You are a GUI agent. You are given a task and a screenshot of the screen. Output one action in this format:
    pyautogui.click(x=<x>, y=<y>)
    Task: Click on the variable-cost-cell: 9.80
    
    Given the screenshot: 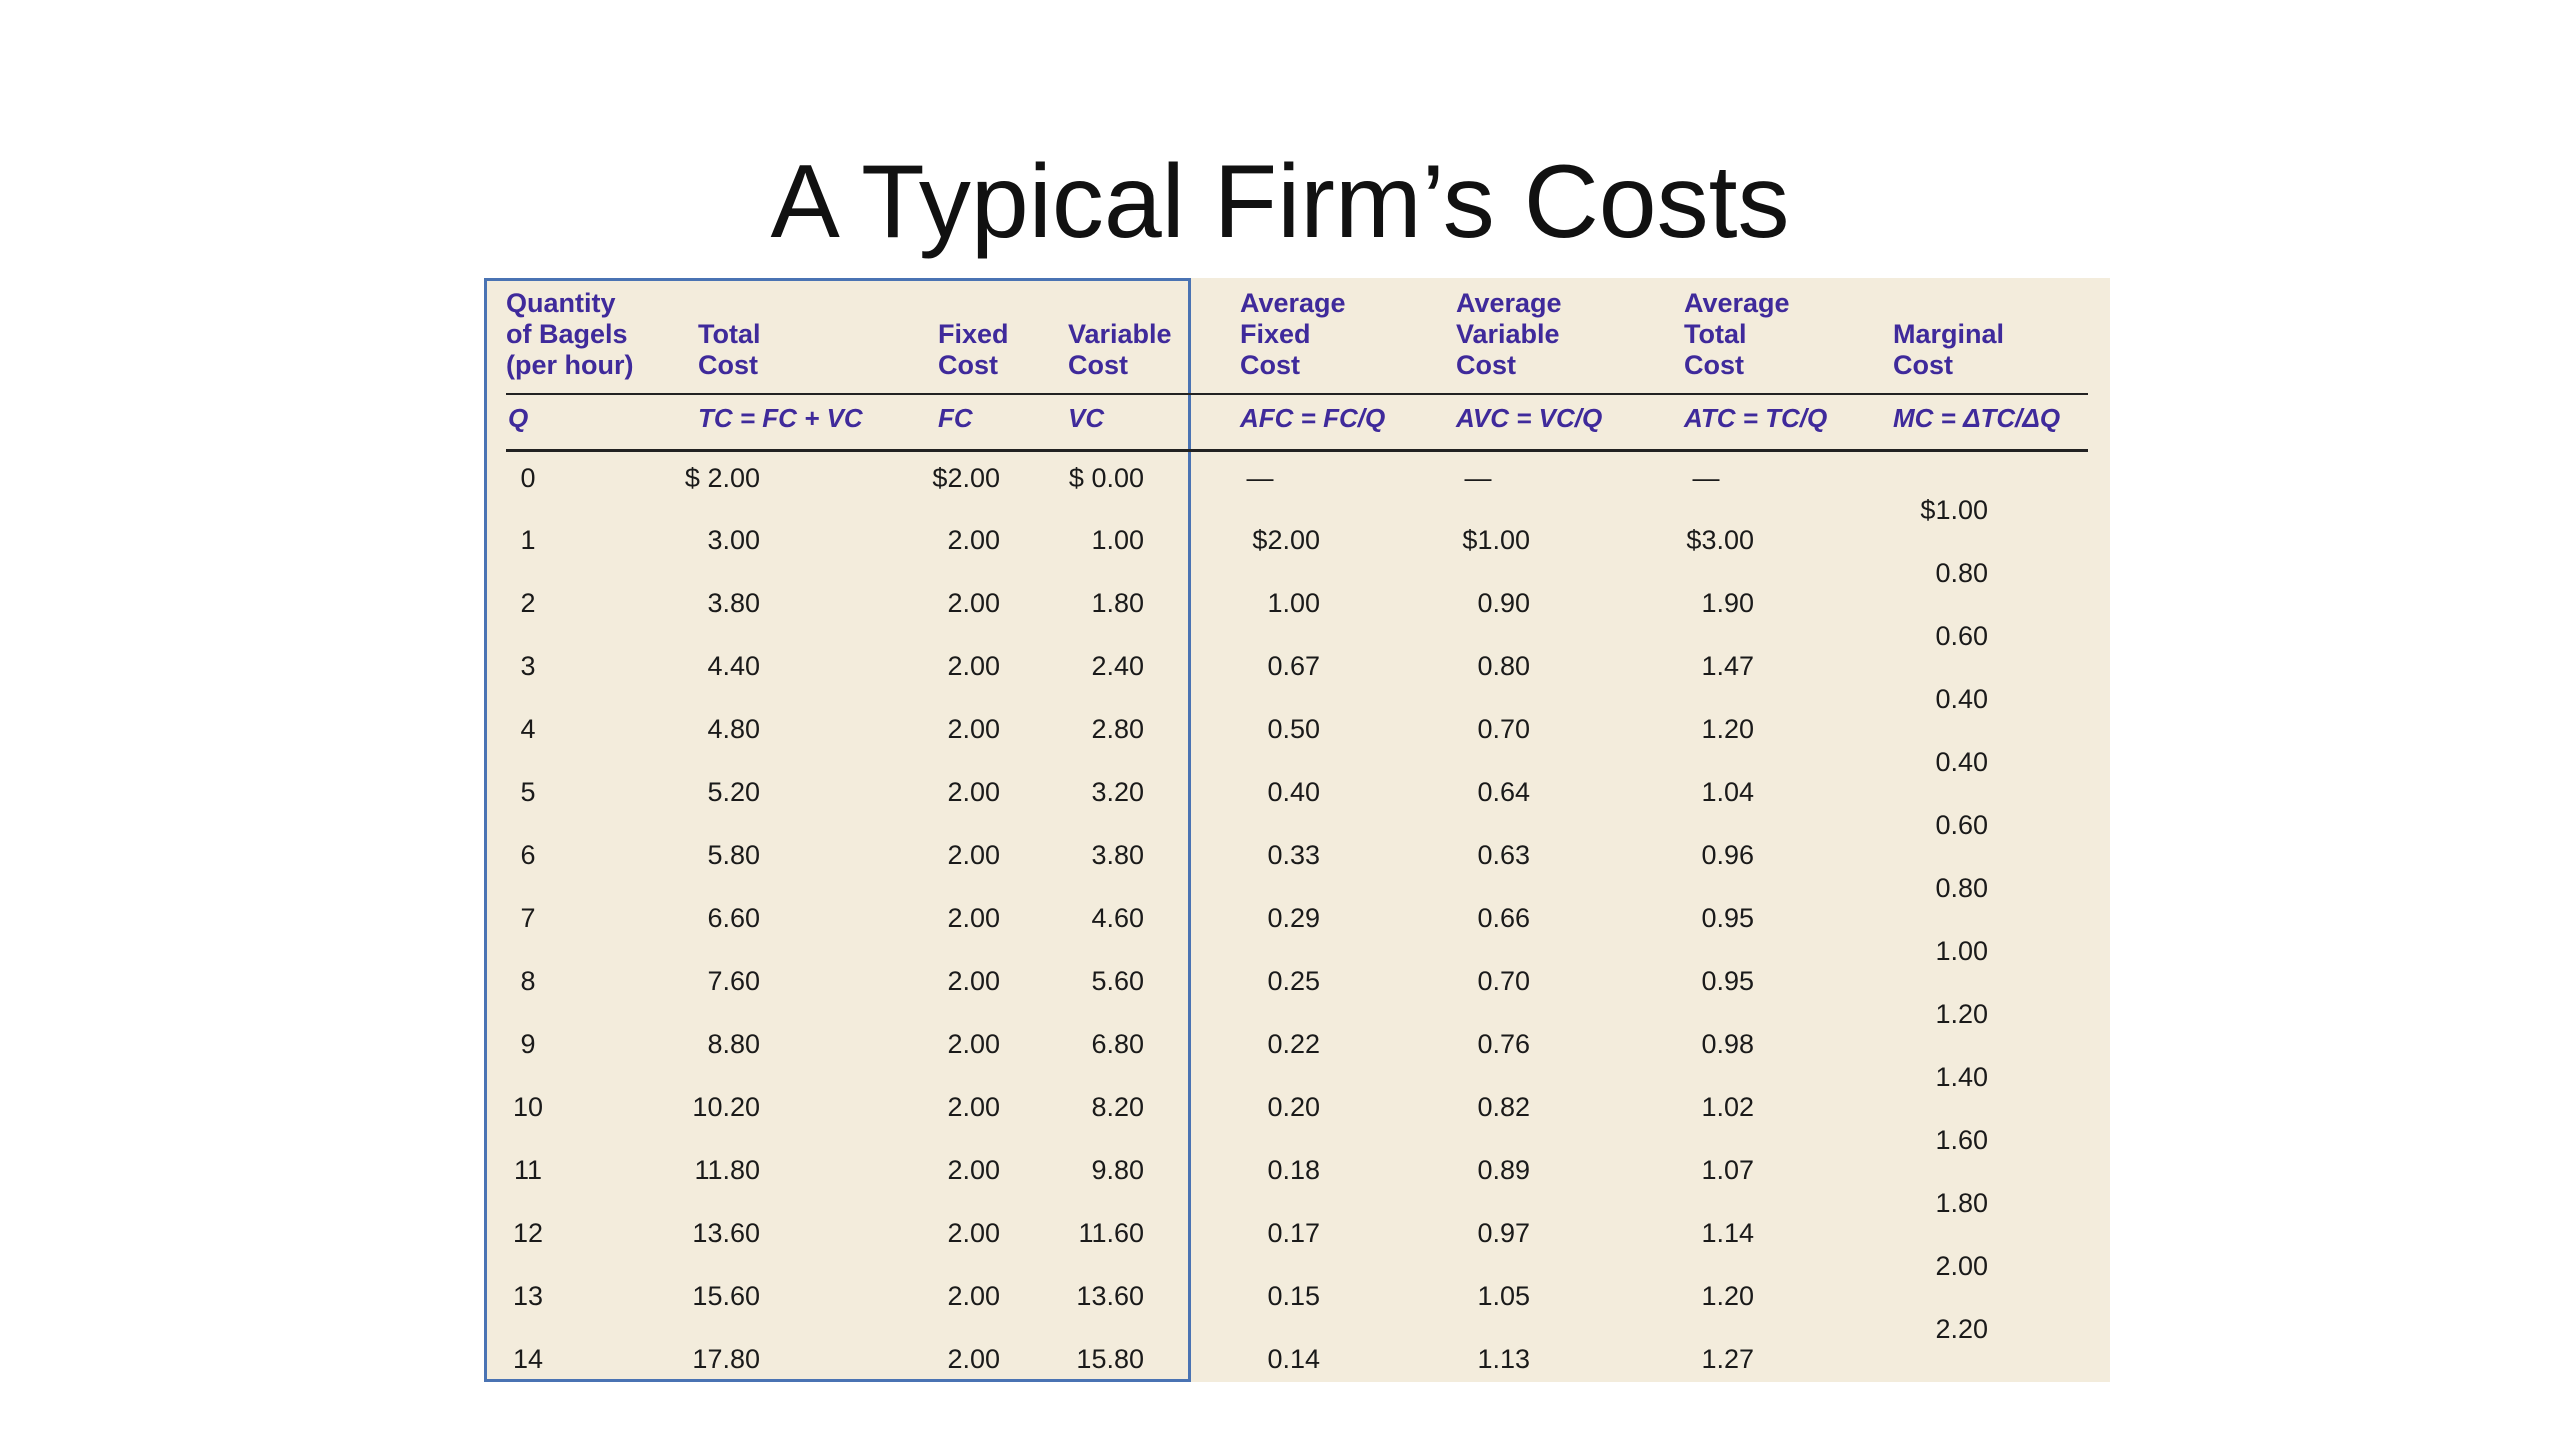 What is the action you would take?
    pyautogui.click(x=1117, y=1170)
    